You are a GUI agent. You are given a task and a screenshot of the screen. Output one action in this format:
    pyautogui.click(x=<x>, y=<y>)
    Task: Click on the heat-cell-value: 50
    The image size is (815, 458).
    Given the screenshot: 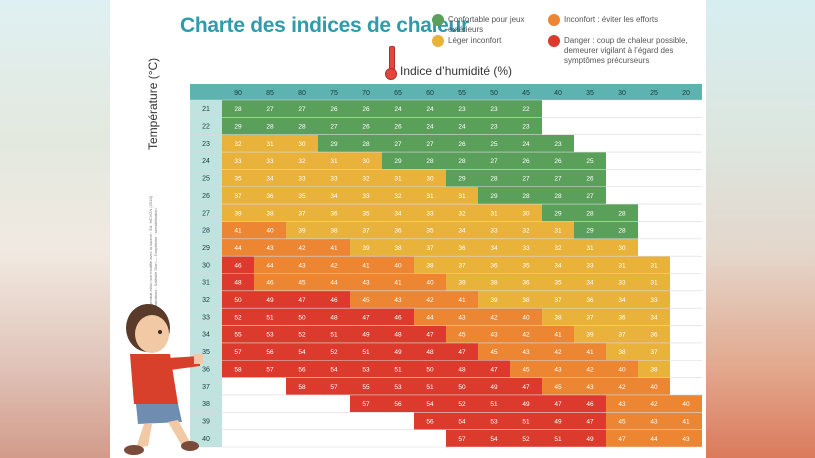 What is the action you would take?
    pyautogui.click(x=302, y=317)
    